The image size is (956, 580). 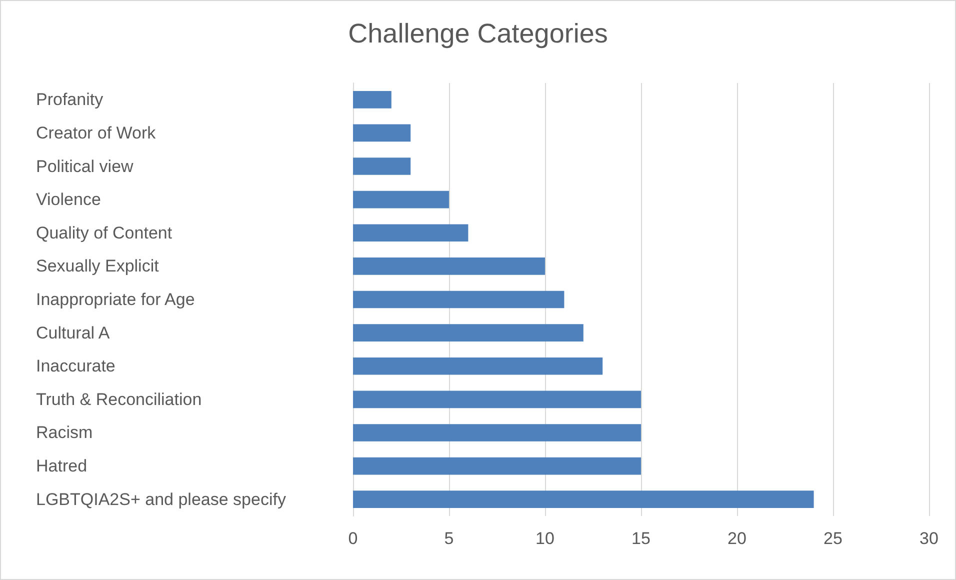 I want to click on y-tick-label: Inappropriate for Age, so click(x=115, y=299).